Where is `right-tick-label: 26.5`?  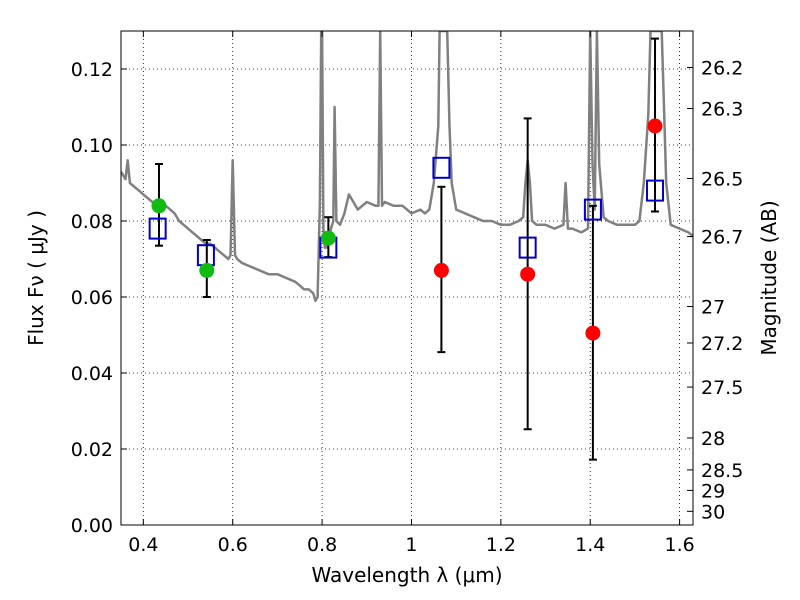
right-tick-label: 26.5 is located at coordinates (722, 179).